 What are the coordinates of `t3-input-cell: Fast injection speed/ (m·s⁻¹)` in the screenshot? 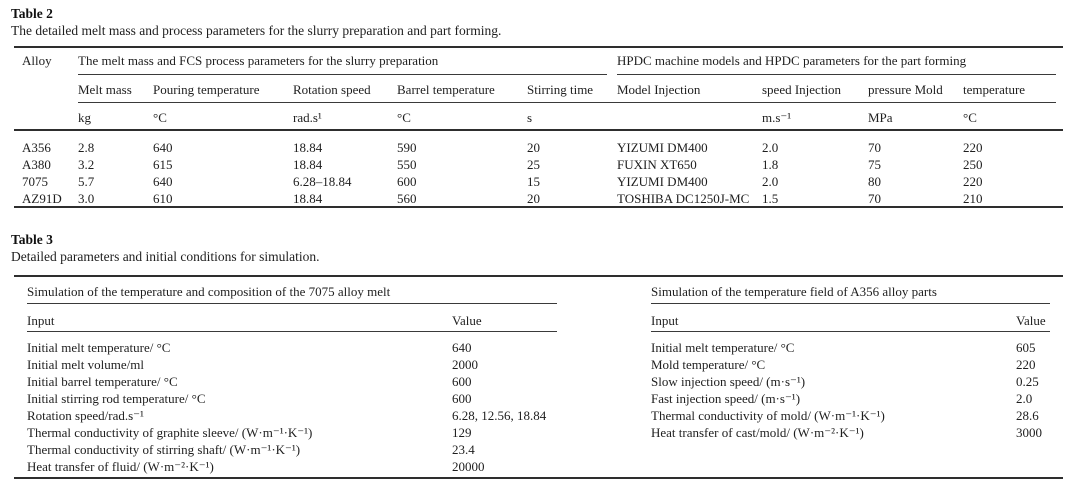 It's located at (726, 398).